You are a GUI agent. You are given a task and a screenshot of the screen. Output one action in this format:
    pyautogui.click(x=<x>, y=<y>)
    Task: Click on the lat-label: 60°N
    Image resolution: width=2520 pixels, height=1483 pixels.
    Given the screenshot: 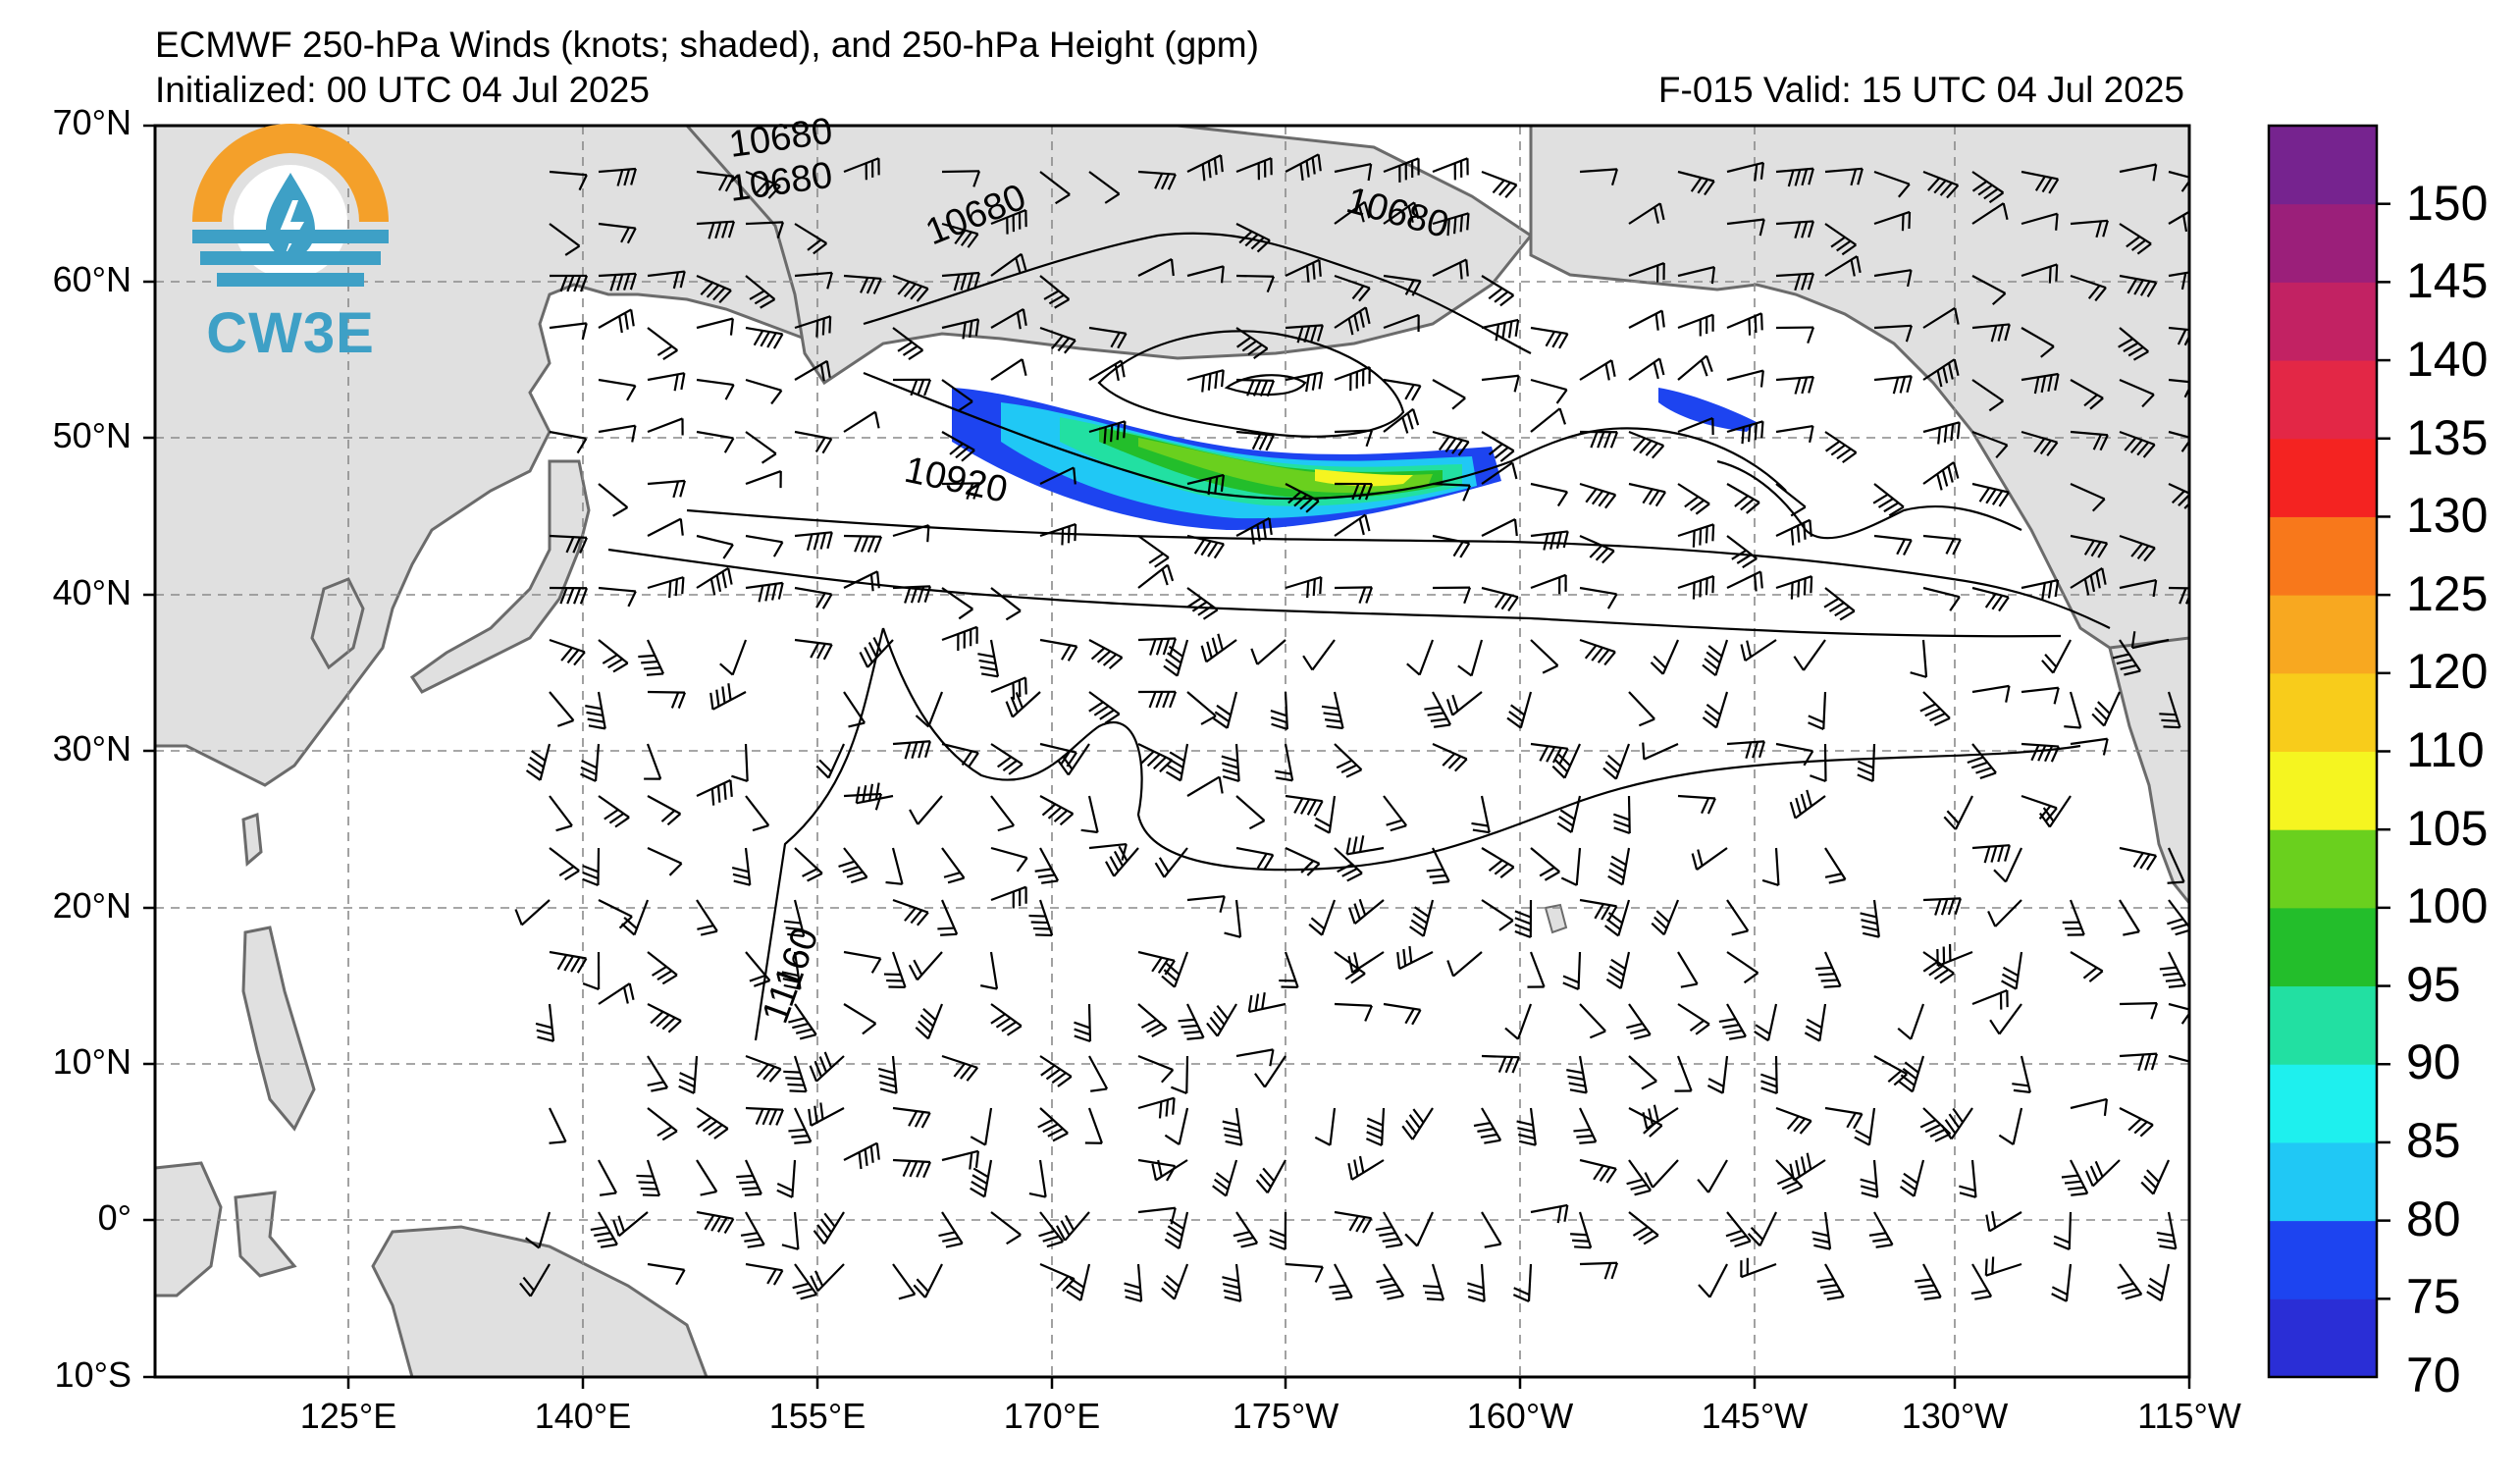 What is the action you would take?
    pyautogui.click(x=91, y=279)
    